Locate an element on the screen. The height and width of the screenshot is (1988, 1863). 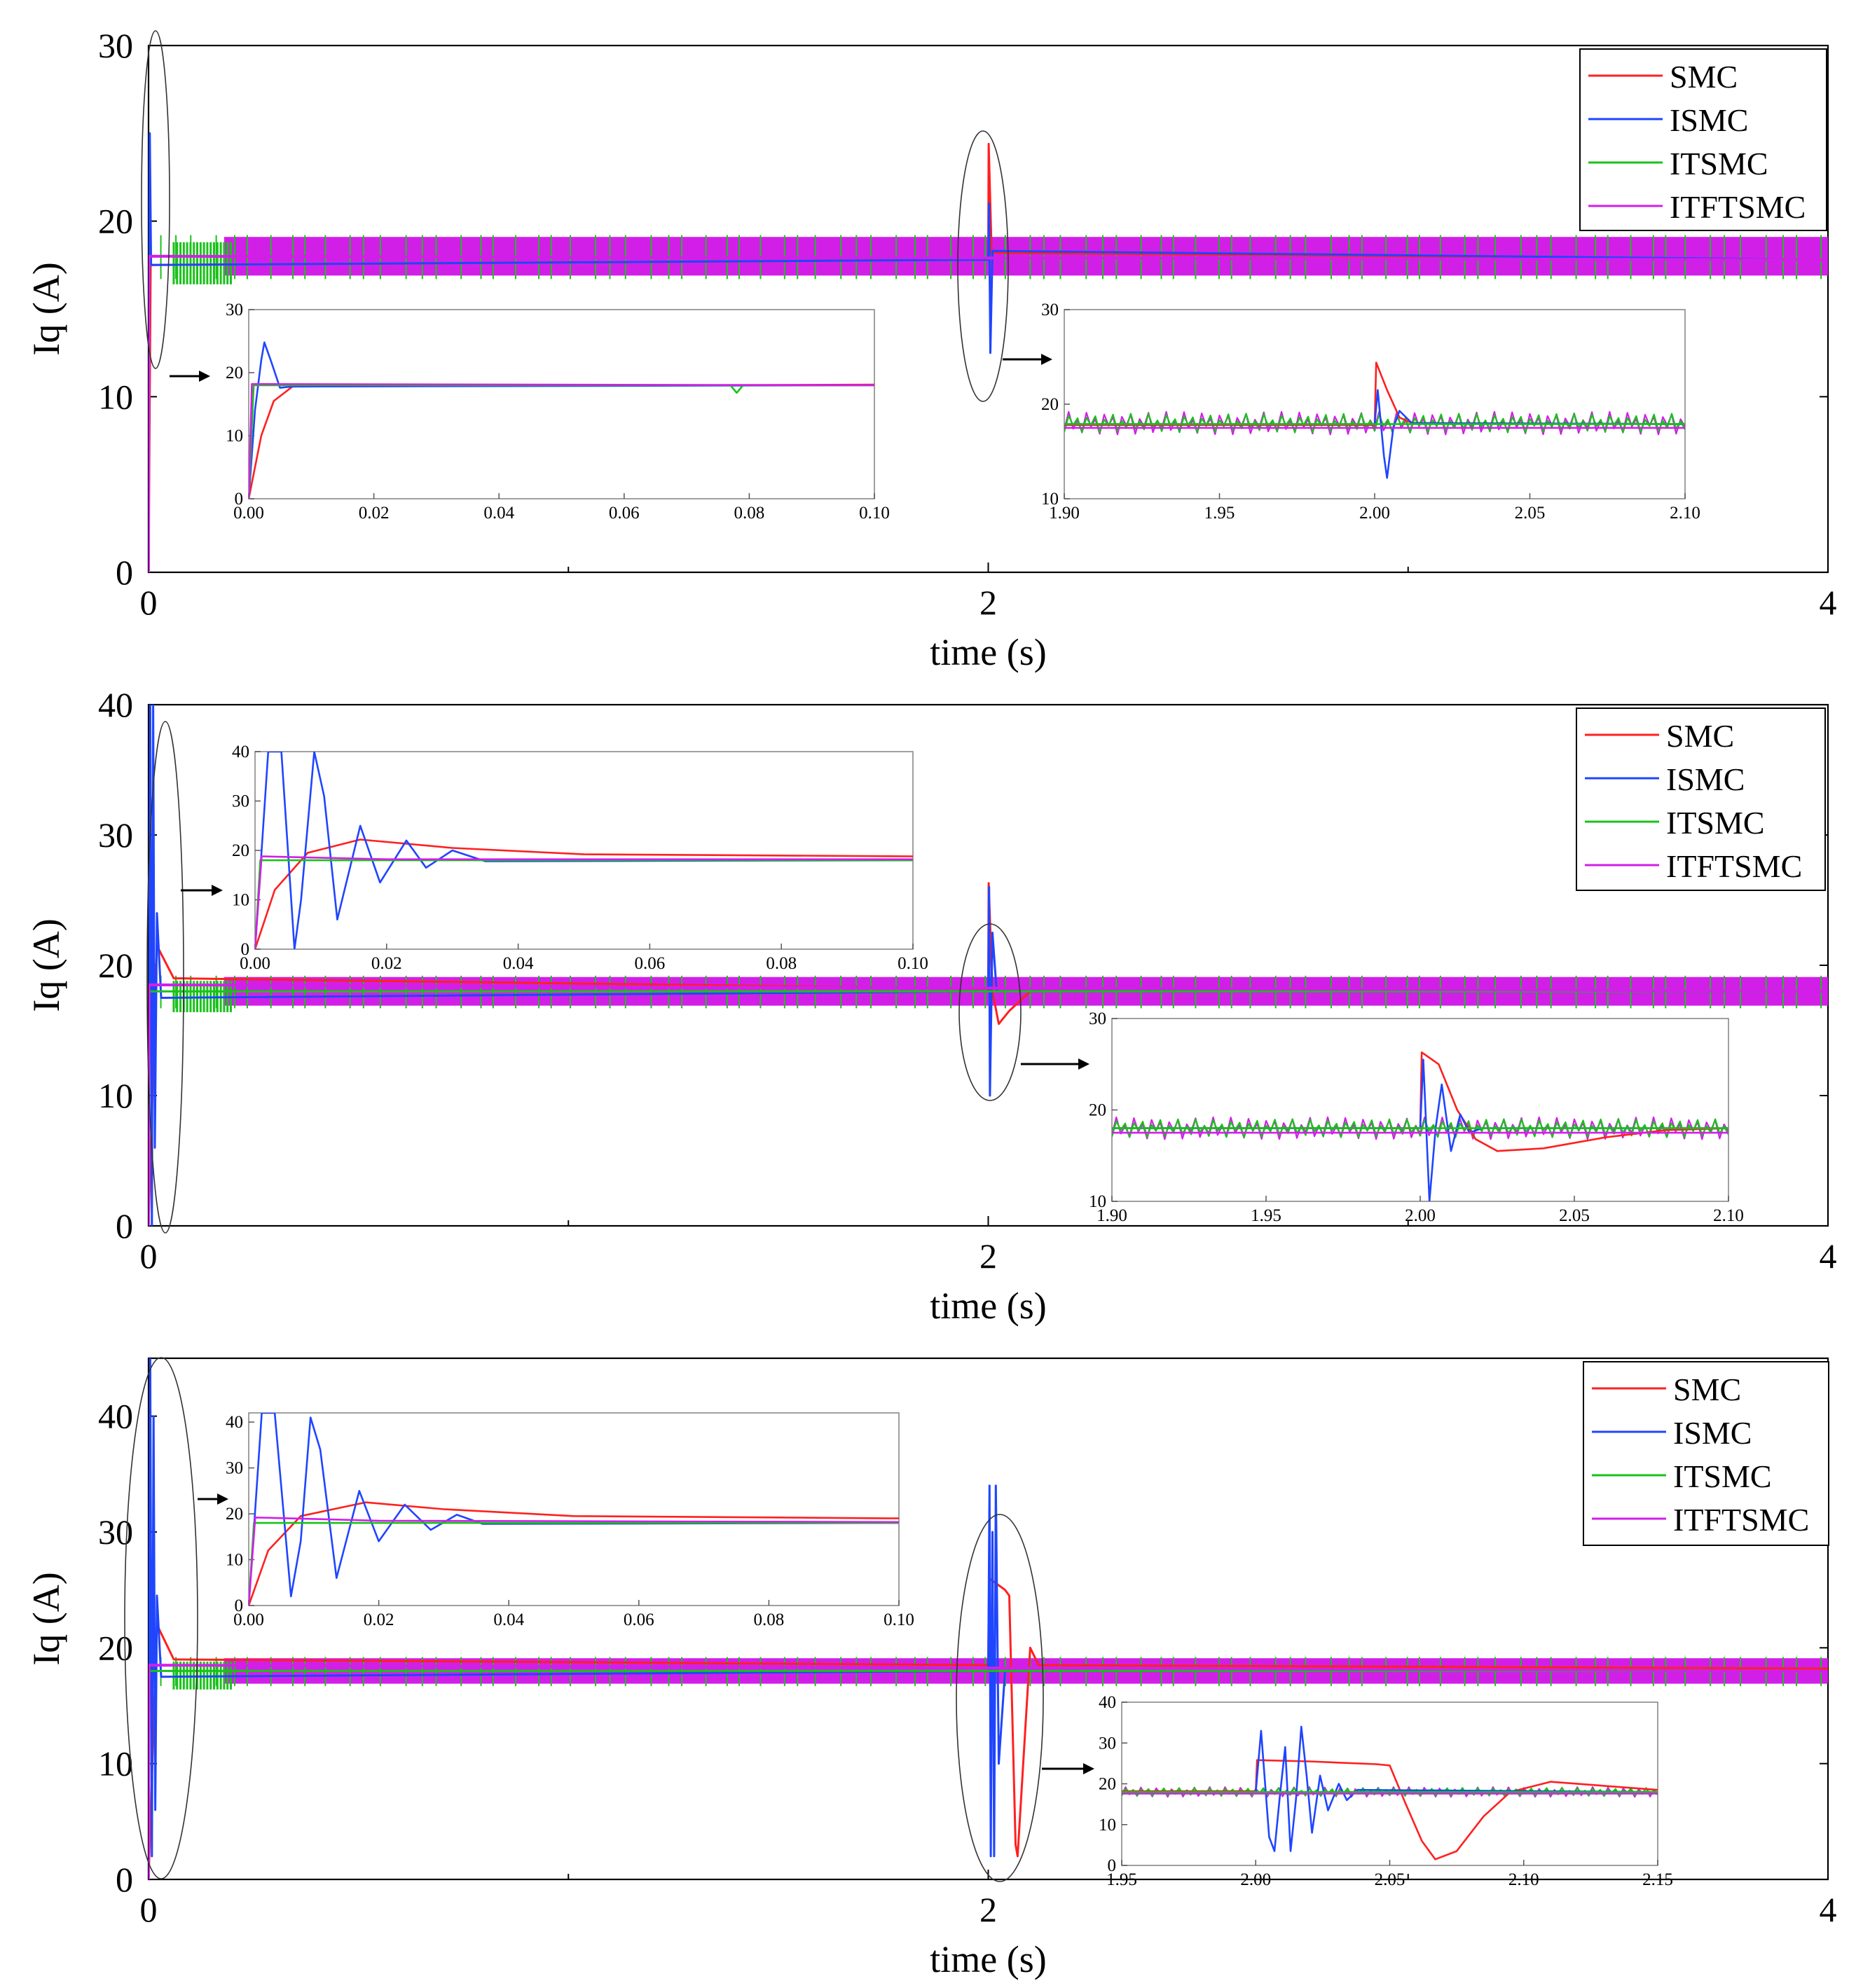
inset-2: 0 10 20 30 40 1.95 2.00 2.05 2.10 2.15 is located at coordinates (1386, 1791).